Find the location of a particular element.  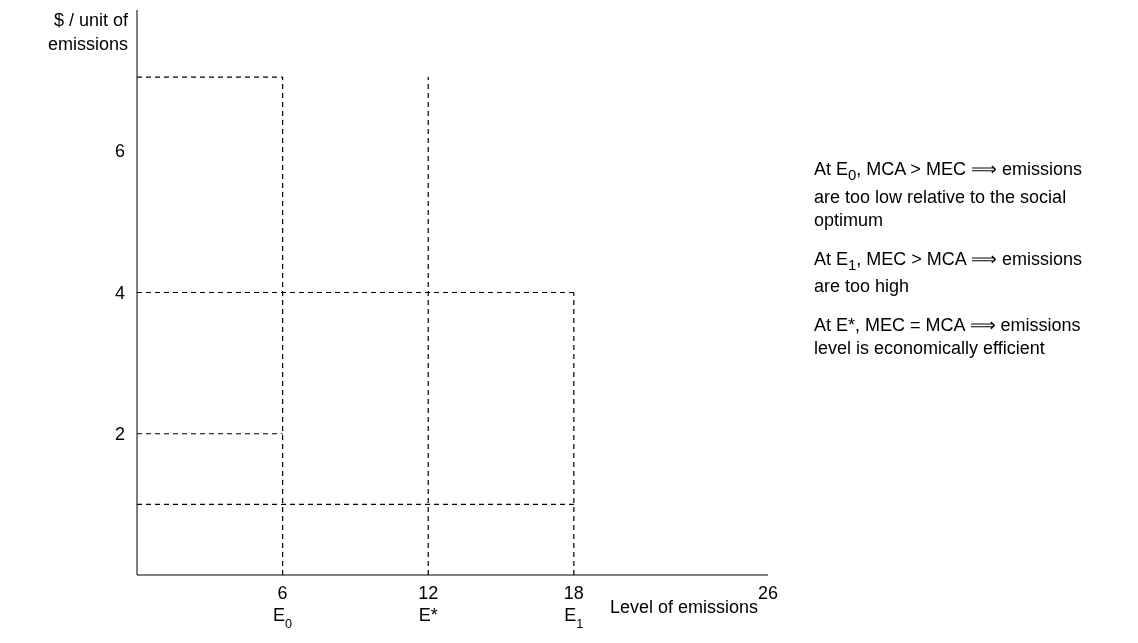

x-tick-label: 12 E* is located at coordinates (428, 604).